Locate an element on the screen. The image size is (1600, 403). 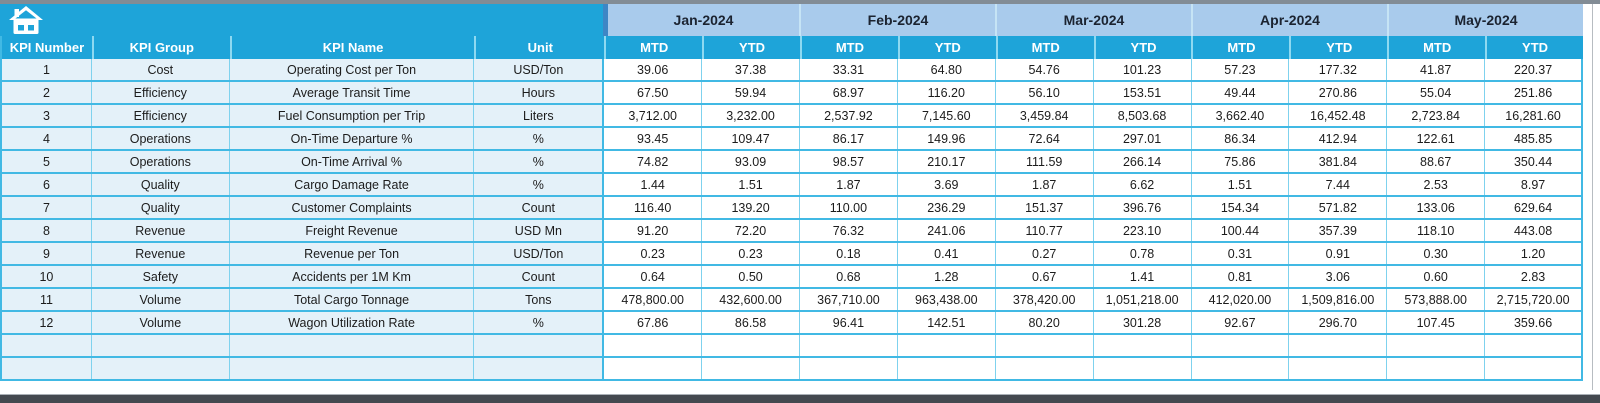
value-cell: 116.40 is located at coordinates (653, 207).